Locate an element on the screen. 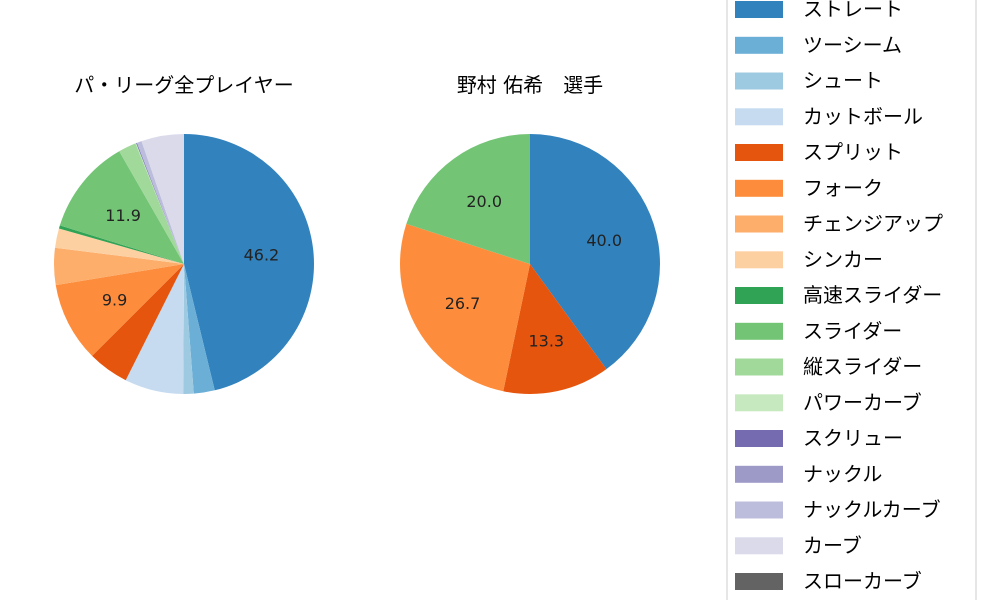  legend-label: フォーク is located at coordinates (843, 188).